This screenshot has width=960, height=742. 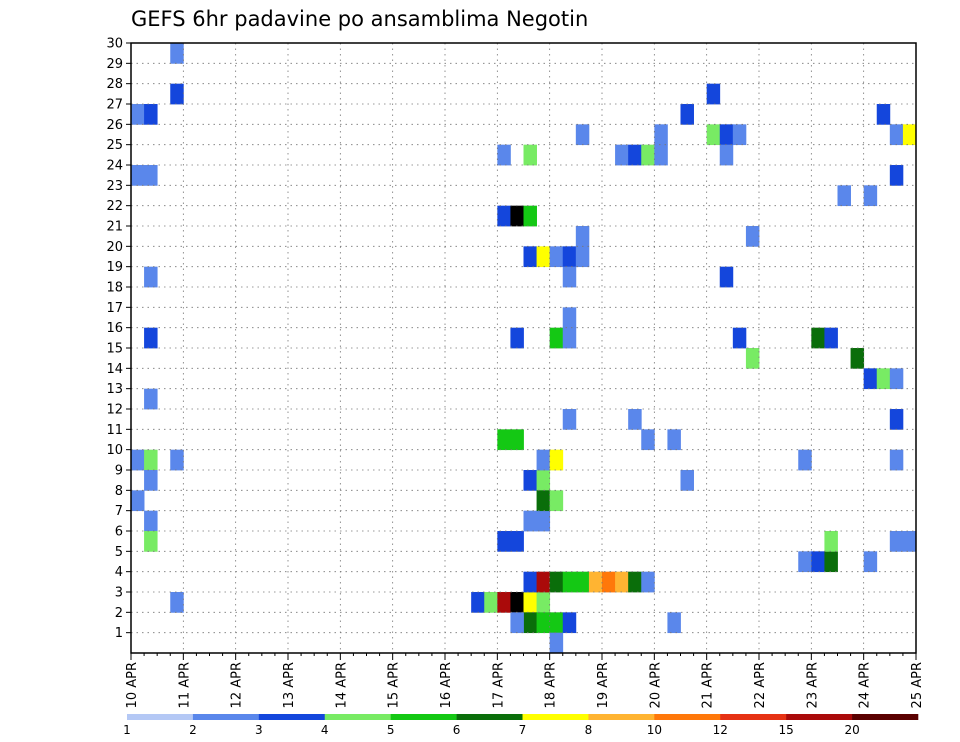 What do you see at coordinates (132, 685) in the screenshot?
I see `x-tick-label: 10 APR` at bounding box center [132, 685].